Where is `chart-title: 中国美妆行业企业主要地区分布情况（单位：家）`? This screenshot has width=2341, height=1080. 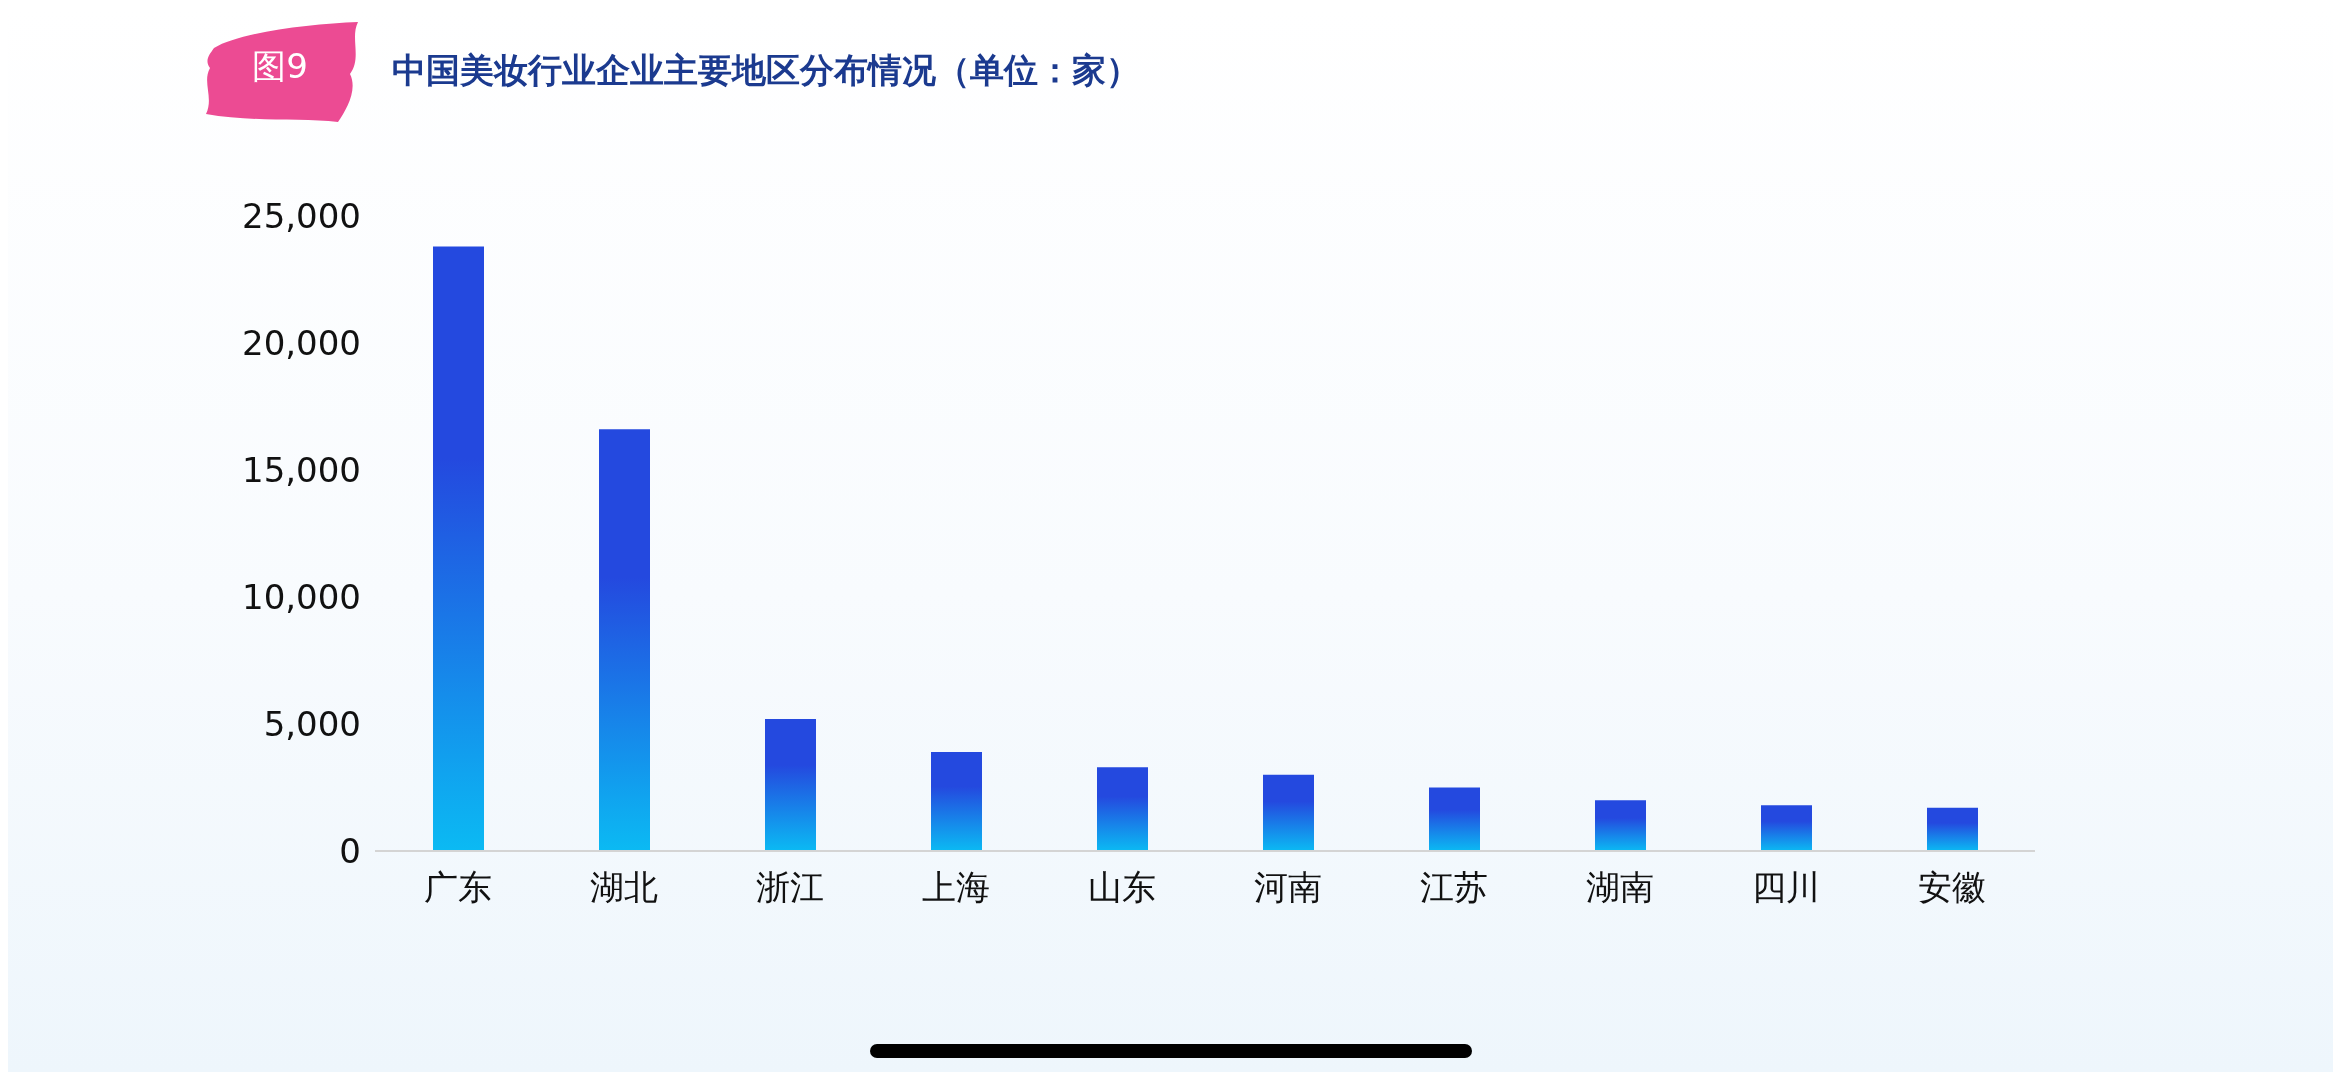
chart-title: 中国美妆行业企业主要地区分布情况（单位：家） is located at coordinates (766, 70).